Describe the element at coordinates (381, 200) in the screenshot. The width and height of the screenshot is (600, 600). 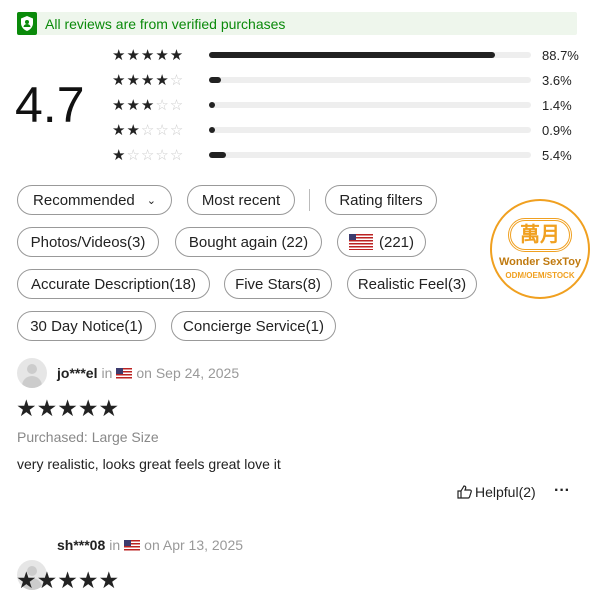
I see `rating-filters-chip: Rating filters` at that location.